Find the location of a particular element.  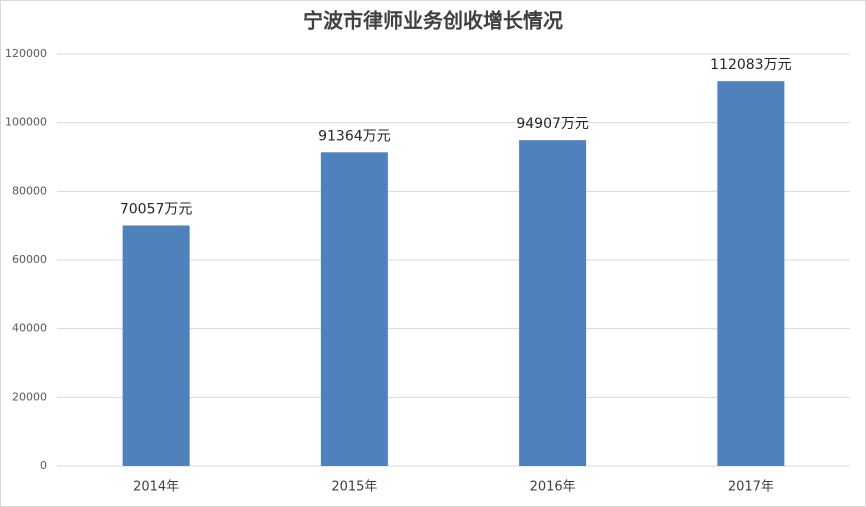

y-tick-label: 80000 is located at coordinates (29, 190).